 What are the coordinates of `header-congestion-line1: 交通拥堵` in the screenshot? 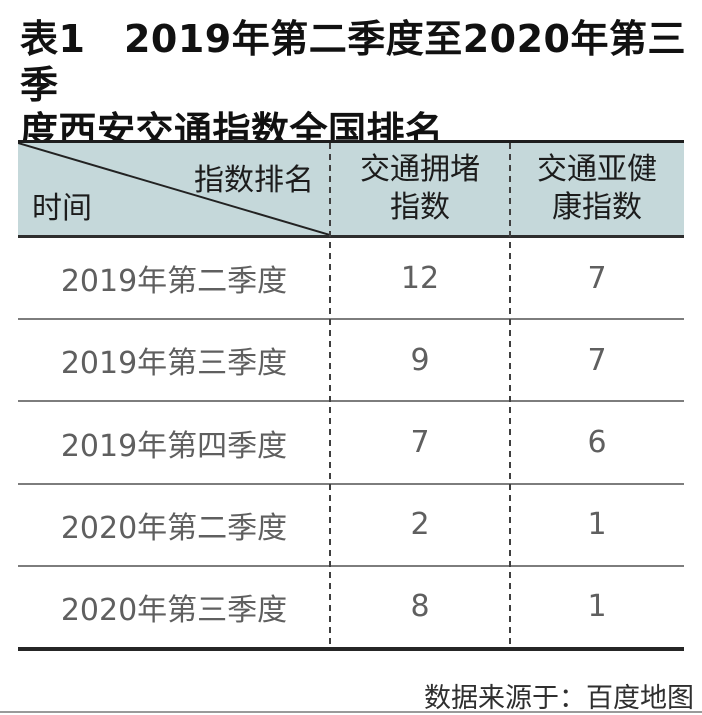 It's located at (420, 169).